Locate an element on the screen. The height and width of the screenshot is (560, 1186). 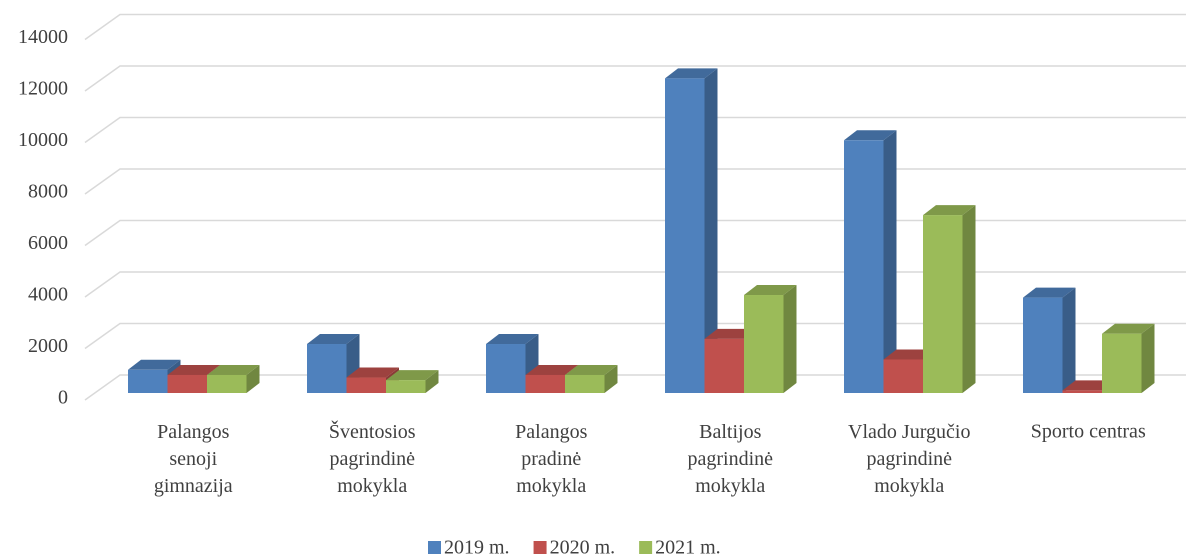
x-tick-label: Vlado Jurgučio pagrindinė mokykla is located at coordinates (909, 459).